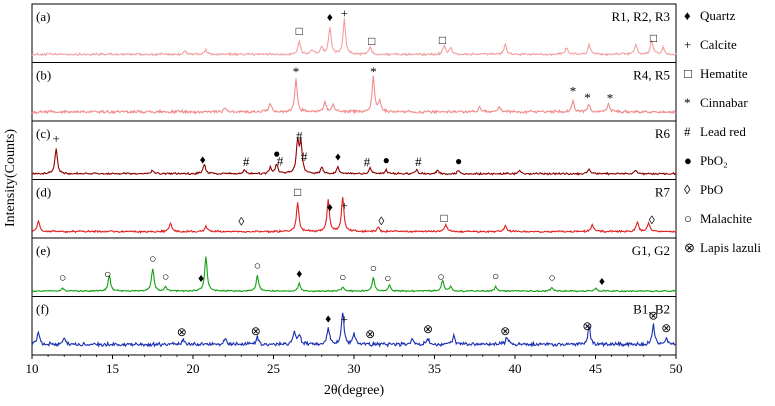  What do you see at coordinates (726, 218) in the screenshot?
I see `legend-label: Malachite` at bounding box center [726, 218].